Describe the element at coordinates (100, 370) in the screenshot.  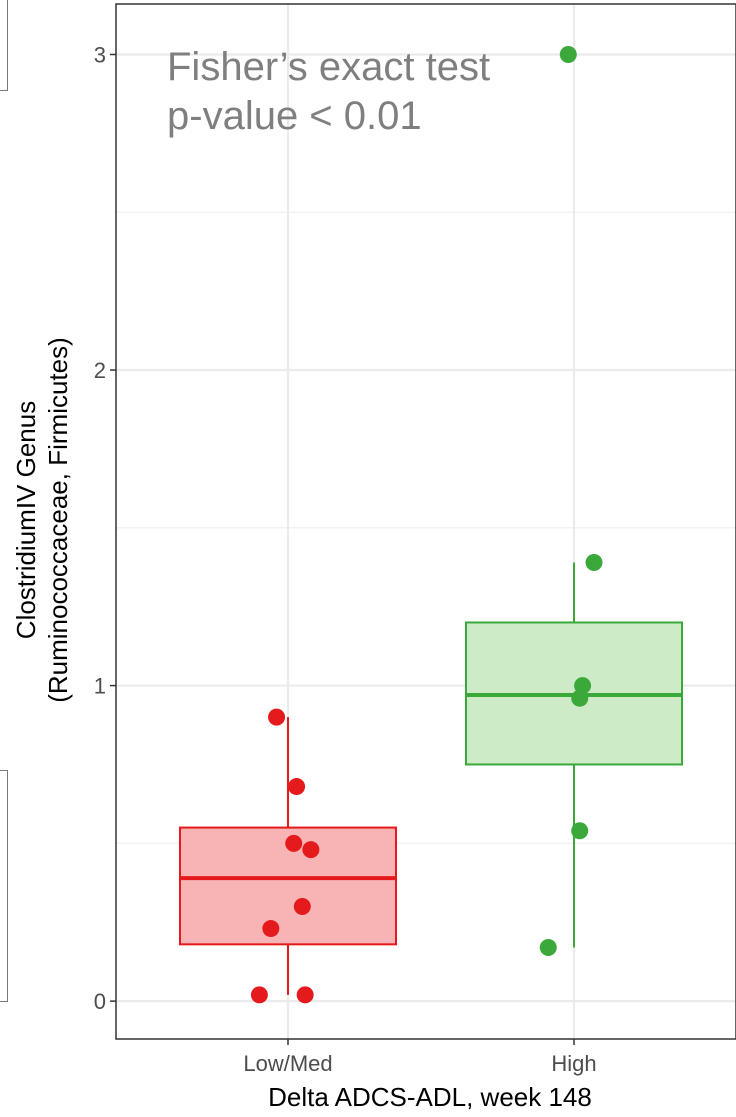
I see `y-tick-label: 2` at that location.